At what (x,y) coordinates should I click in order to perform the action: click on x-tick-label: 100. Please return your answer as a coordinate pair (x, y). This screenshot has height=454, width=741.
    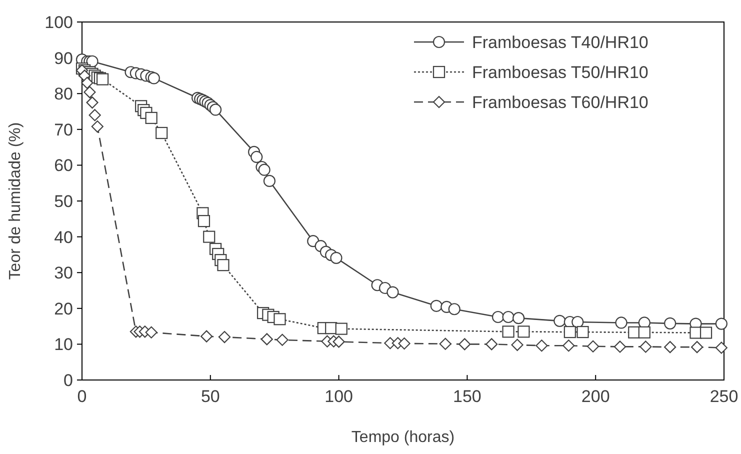
    Looking at the image, I should click on (338, 396).